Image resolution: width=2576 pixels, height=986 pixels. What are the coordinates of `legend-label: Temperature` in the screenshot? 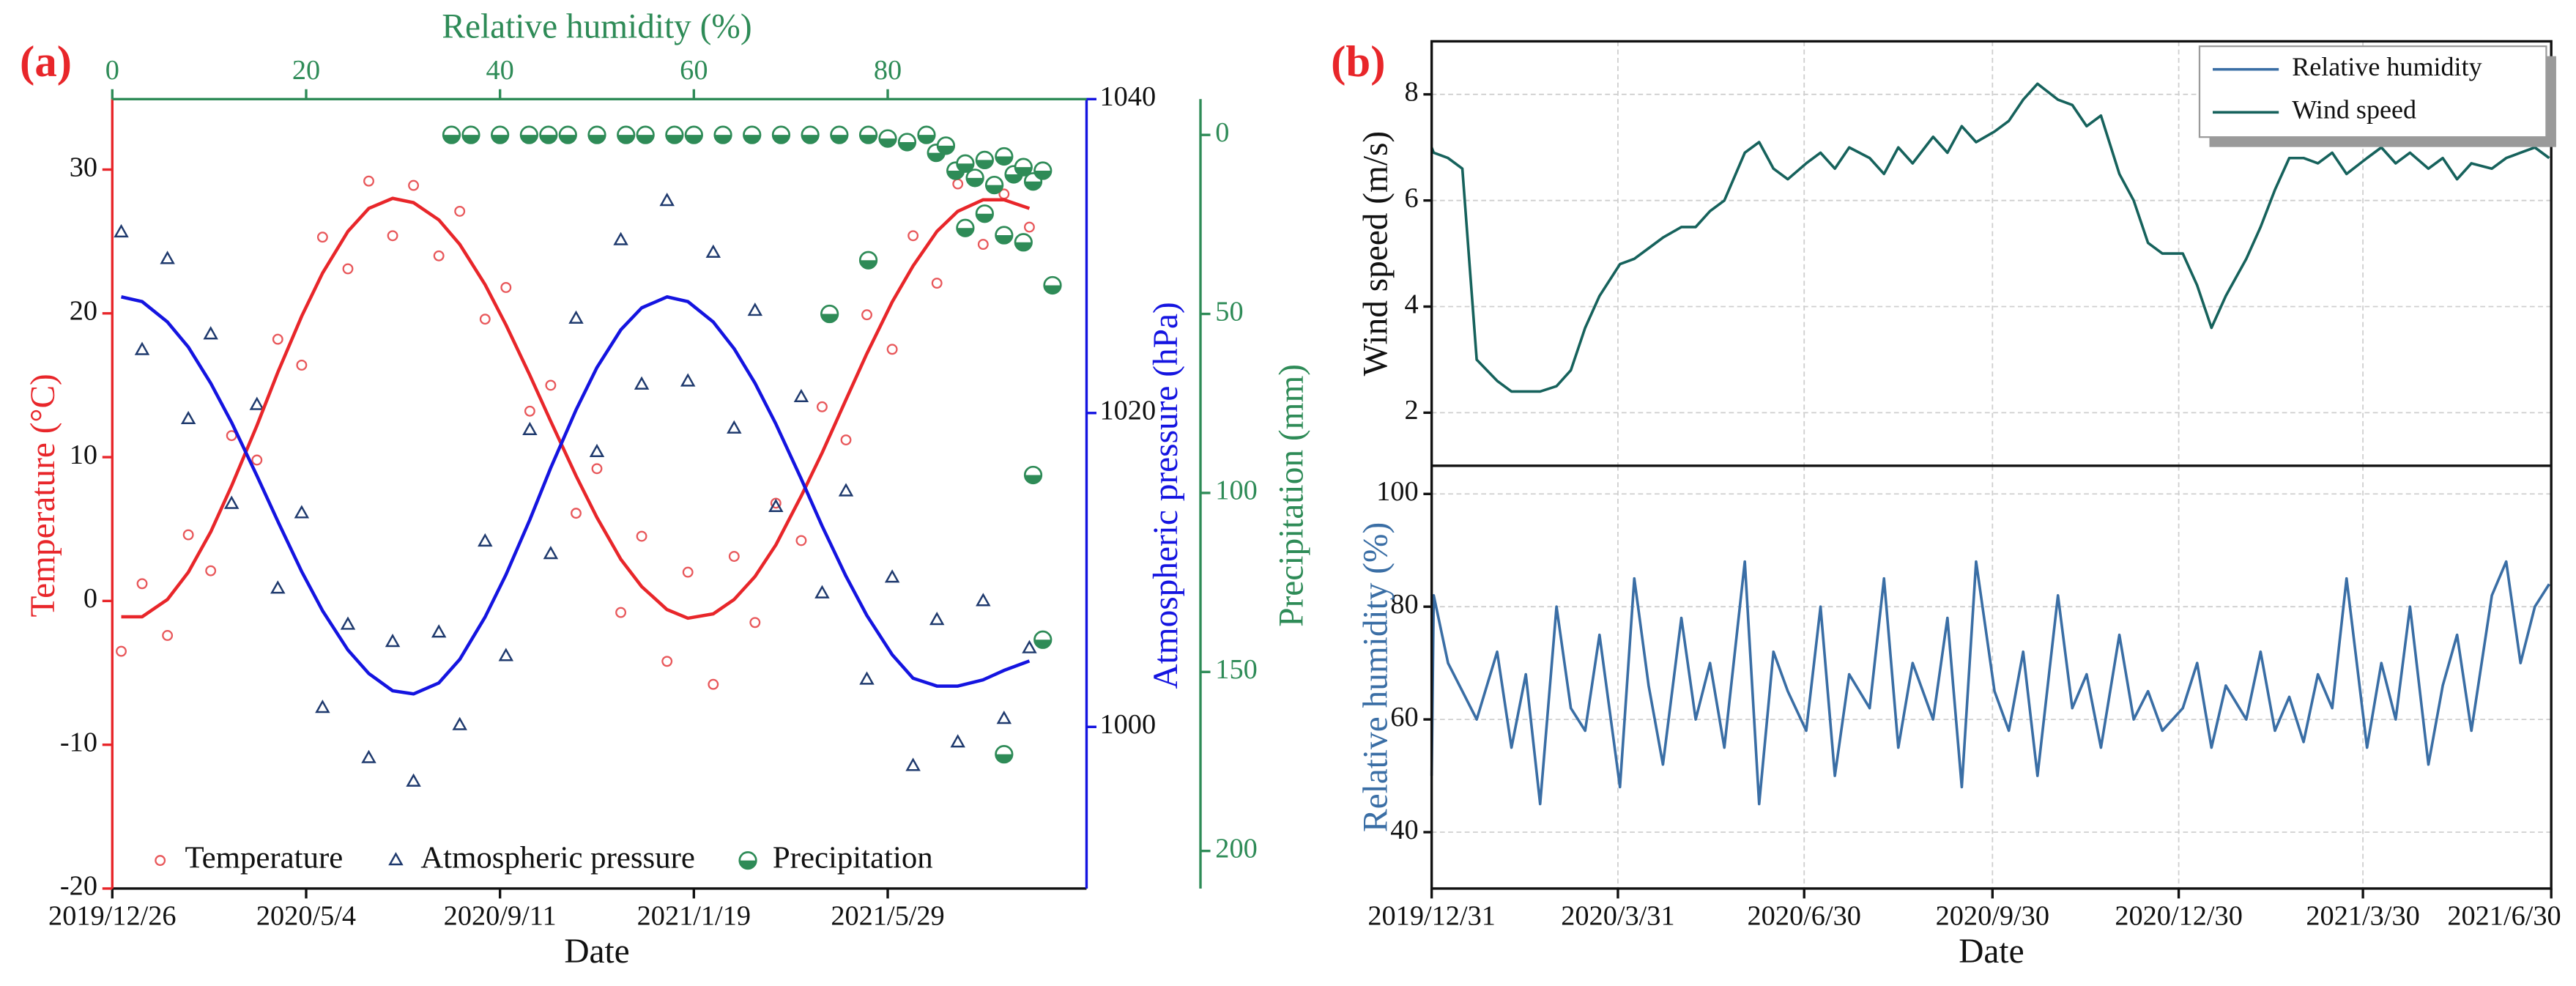 It's located at (264, 857).